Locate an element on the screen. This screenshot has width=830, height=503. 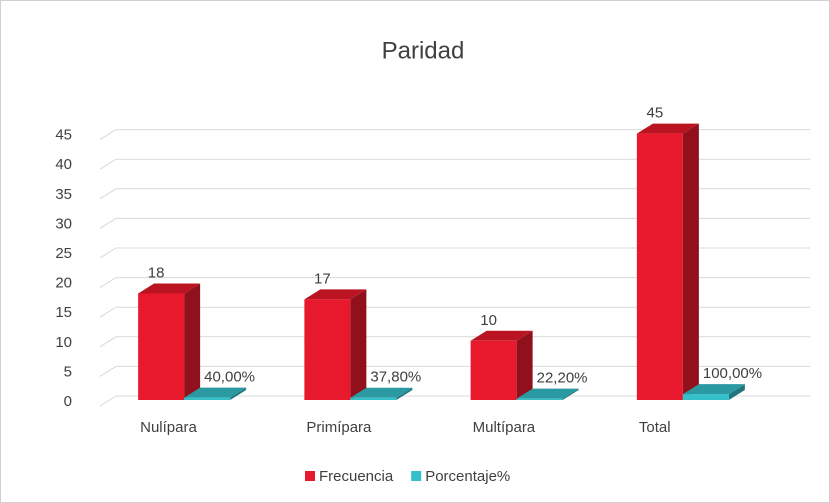
y-tick-label: 10 is located at coordinates (63, 342).